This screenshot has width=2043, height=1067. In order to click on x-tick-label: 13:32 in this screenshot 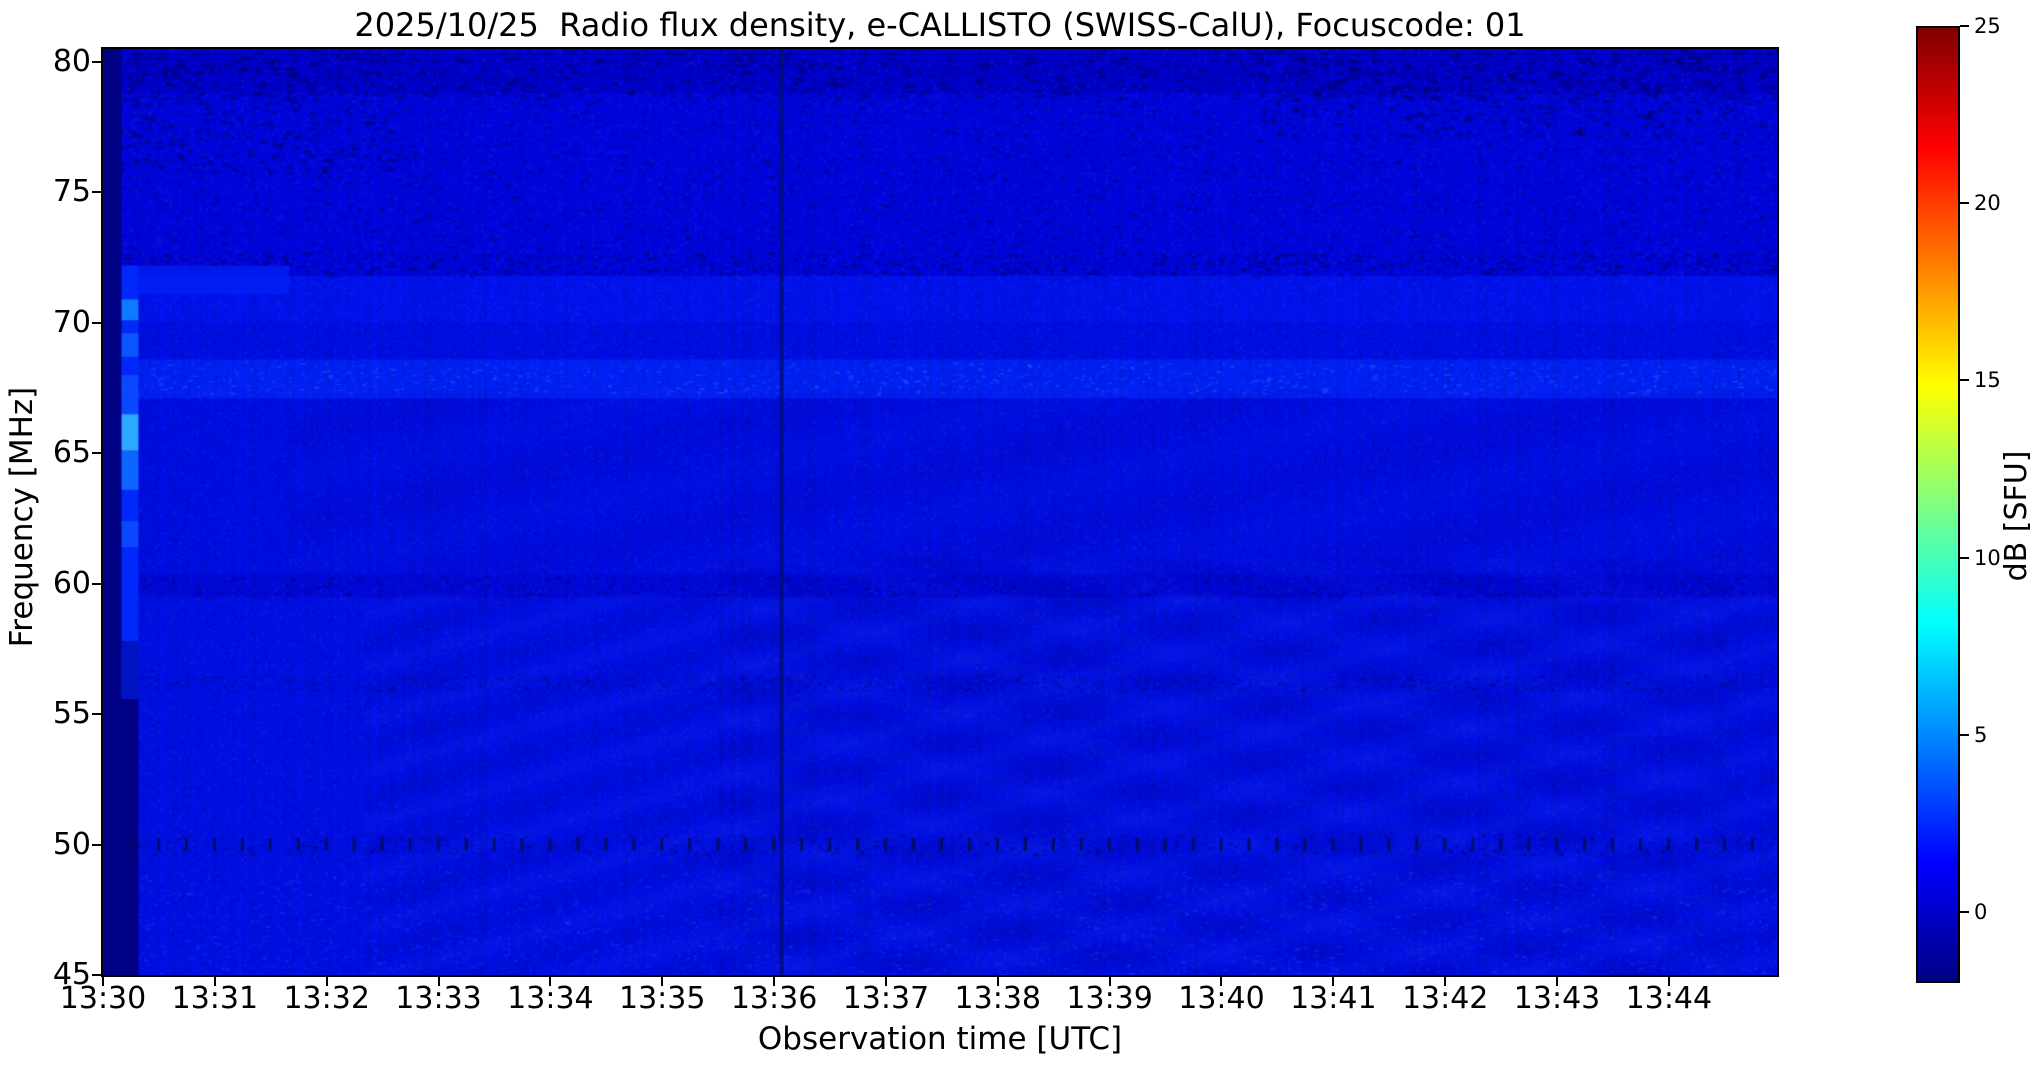, I will do `click(326, 998)`.